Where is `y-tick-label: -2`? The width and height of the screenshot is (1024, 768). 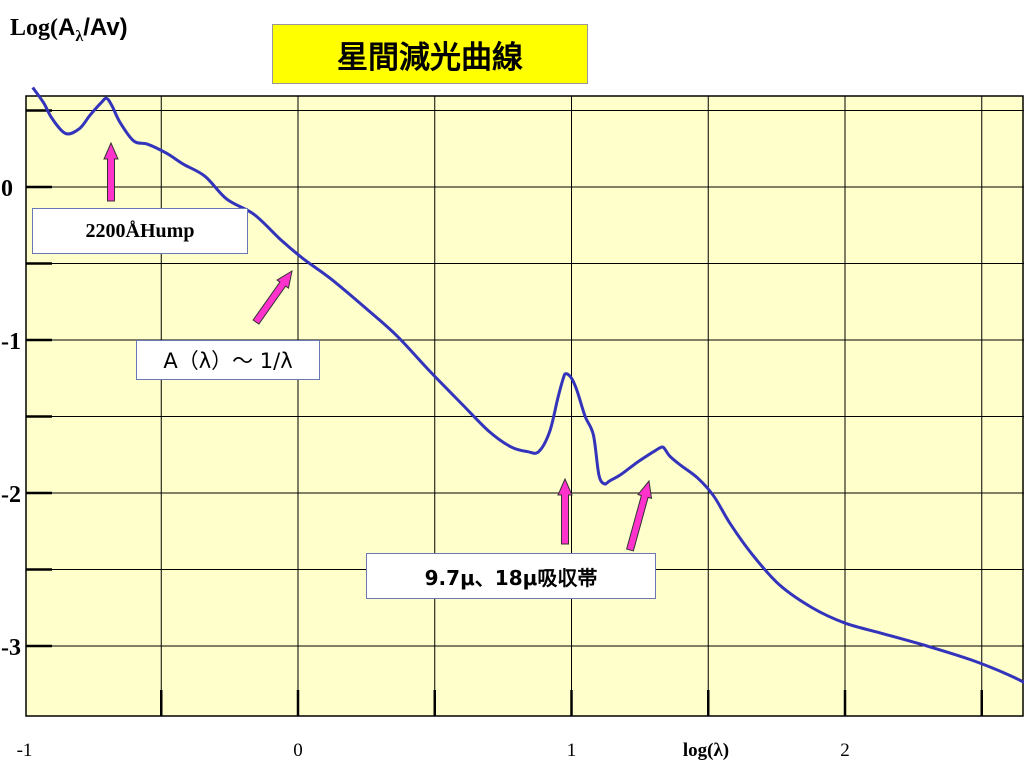
y-tick-label: -2 is located at coordinates (11, 495).